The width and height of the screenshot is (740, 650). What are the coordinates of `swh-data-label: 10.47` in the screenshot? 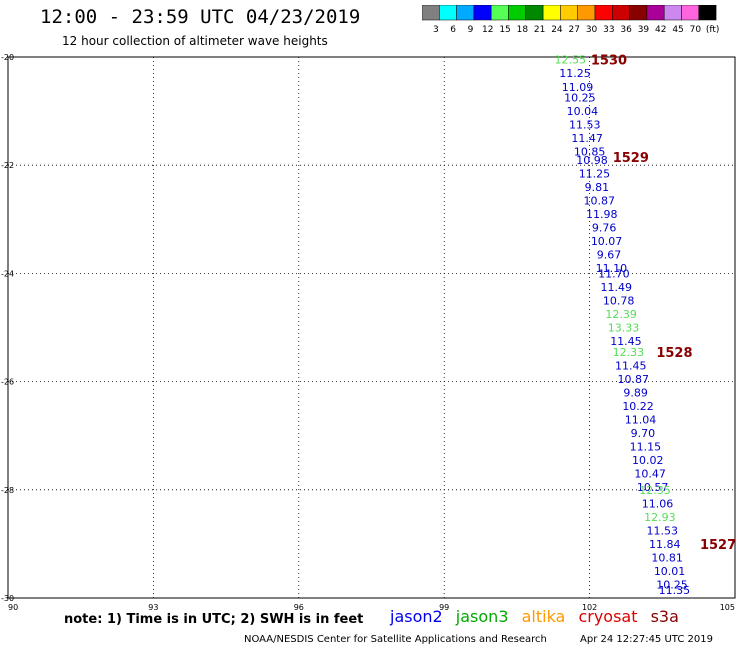 It's located at (650, 474).